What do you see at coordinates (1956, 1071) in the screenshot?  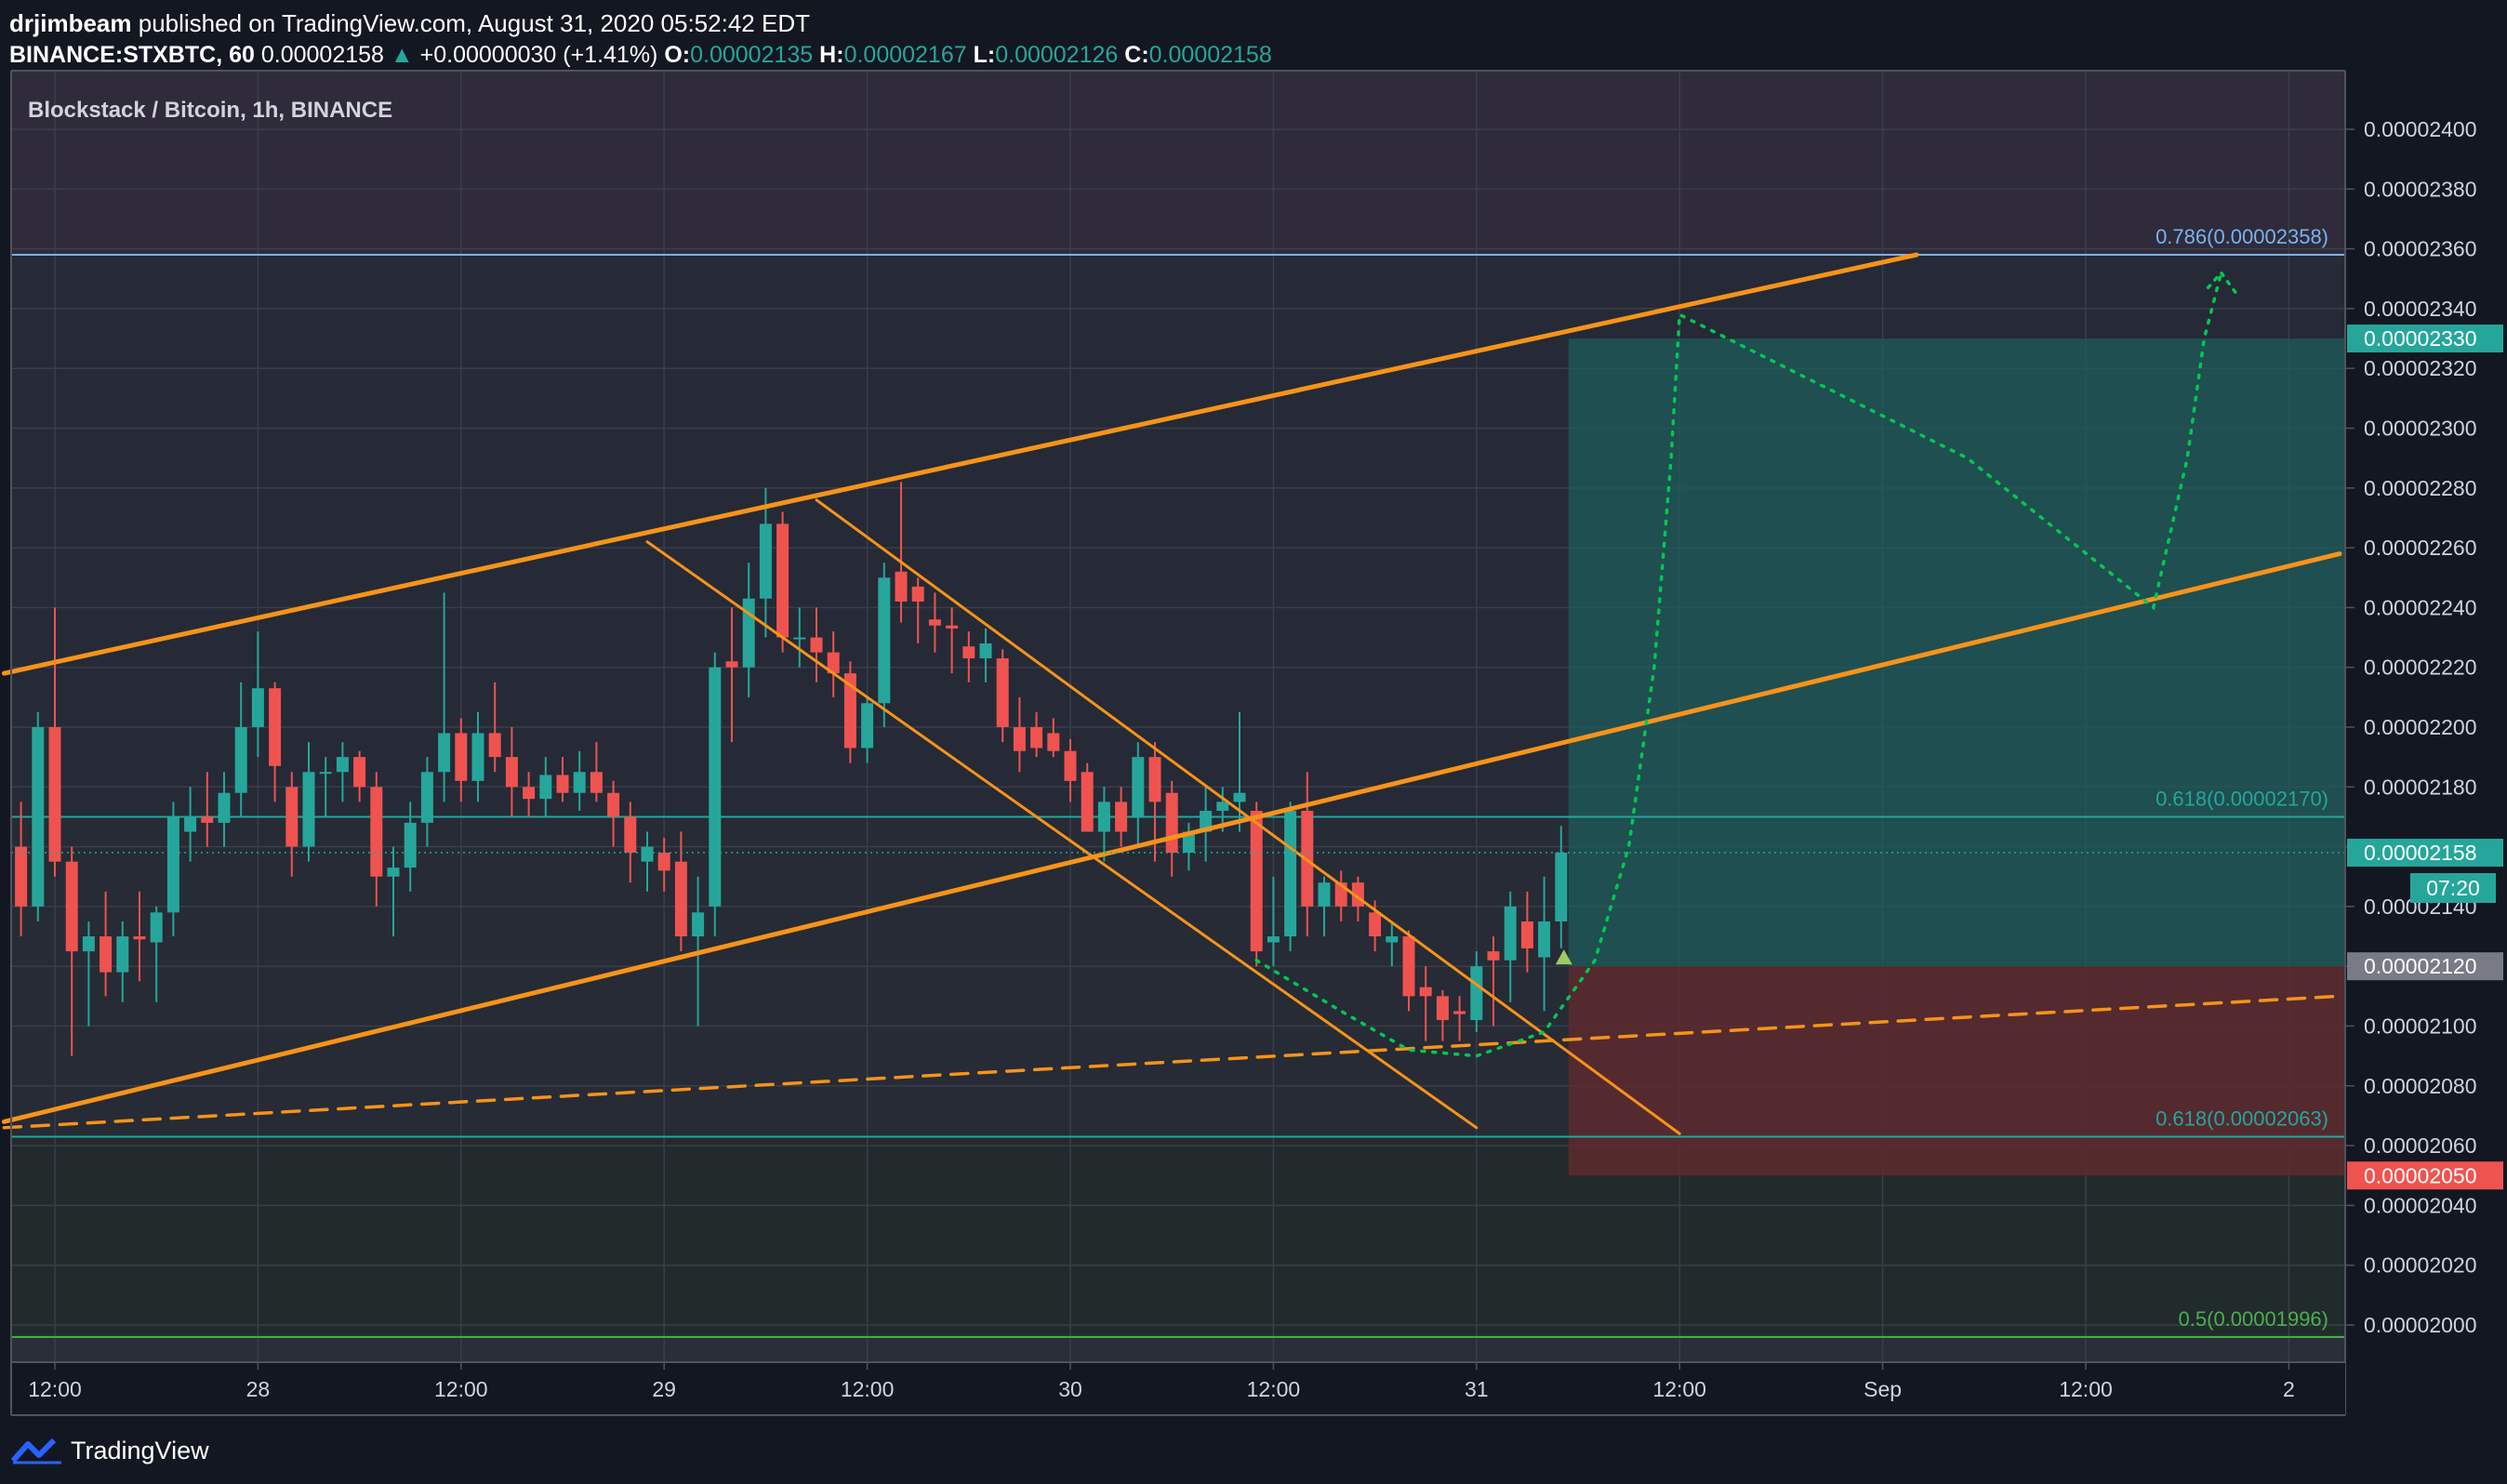 I see `loss-zone` at bounding box center [1956, 1071].